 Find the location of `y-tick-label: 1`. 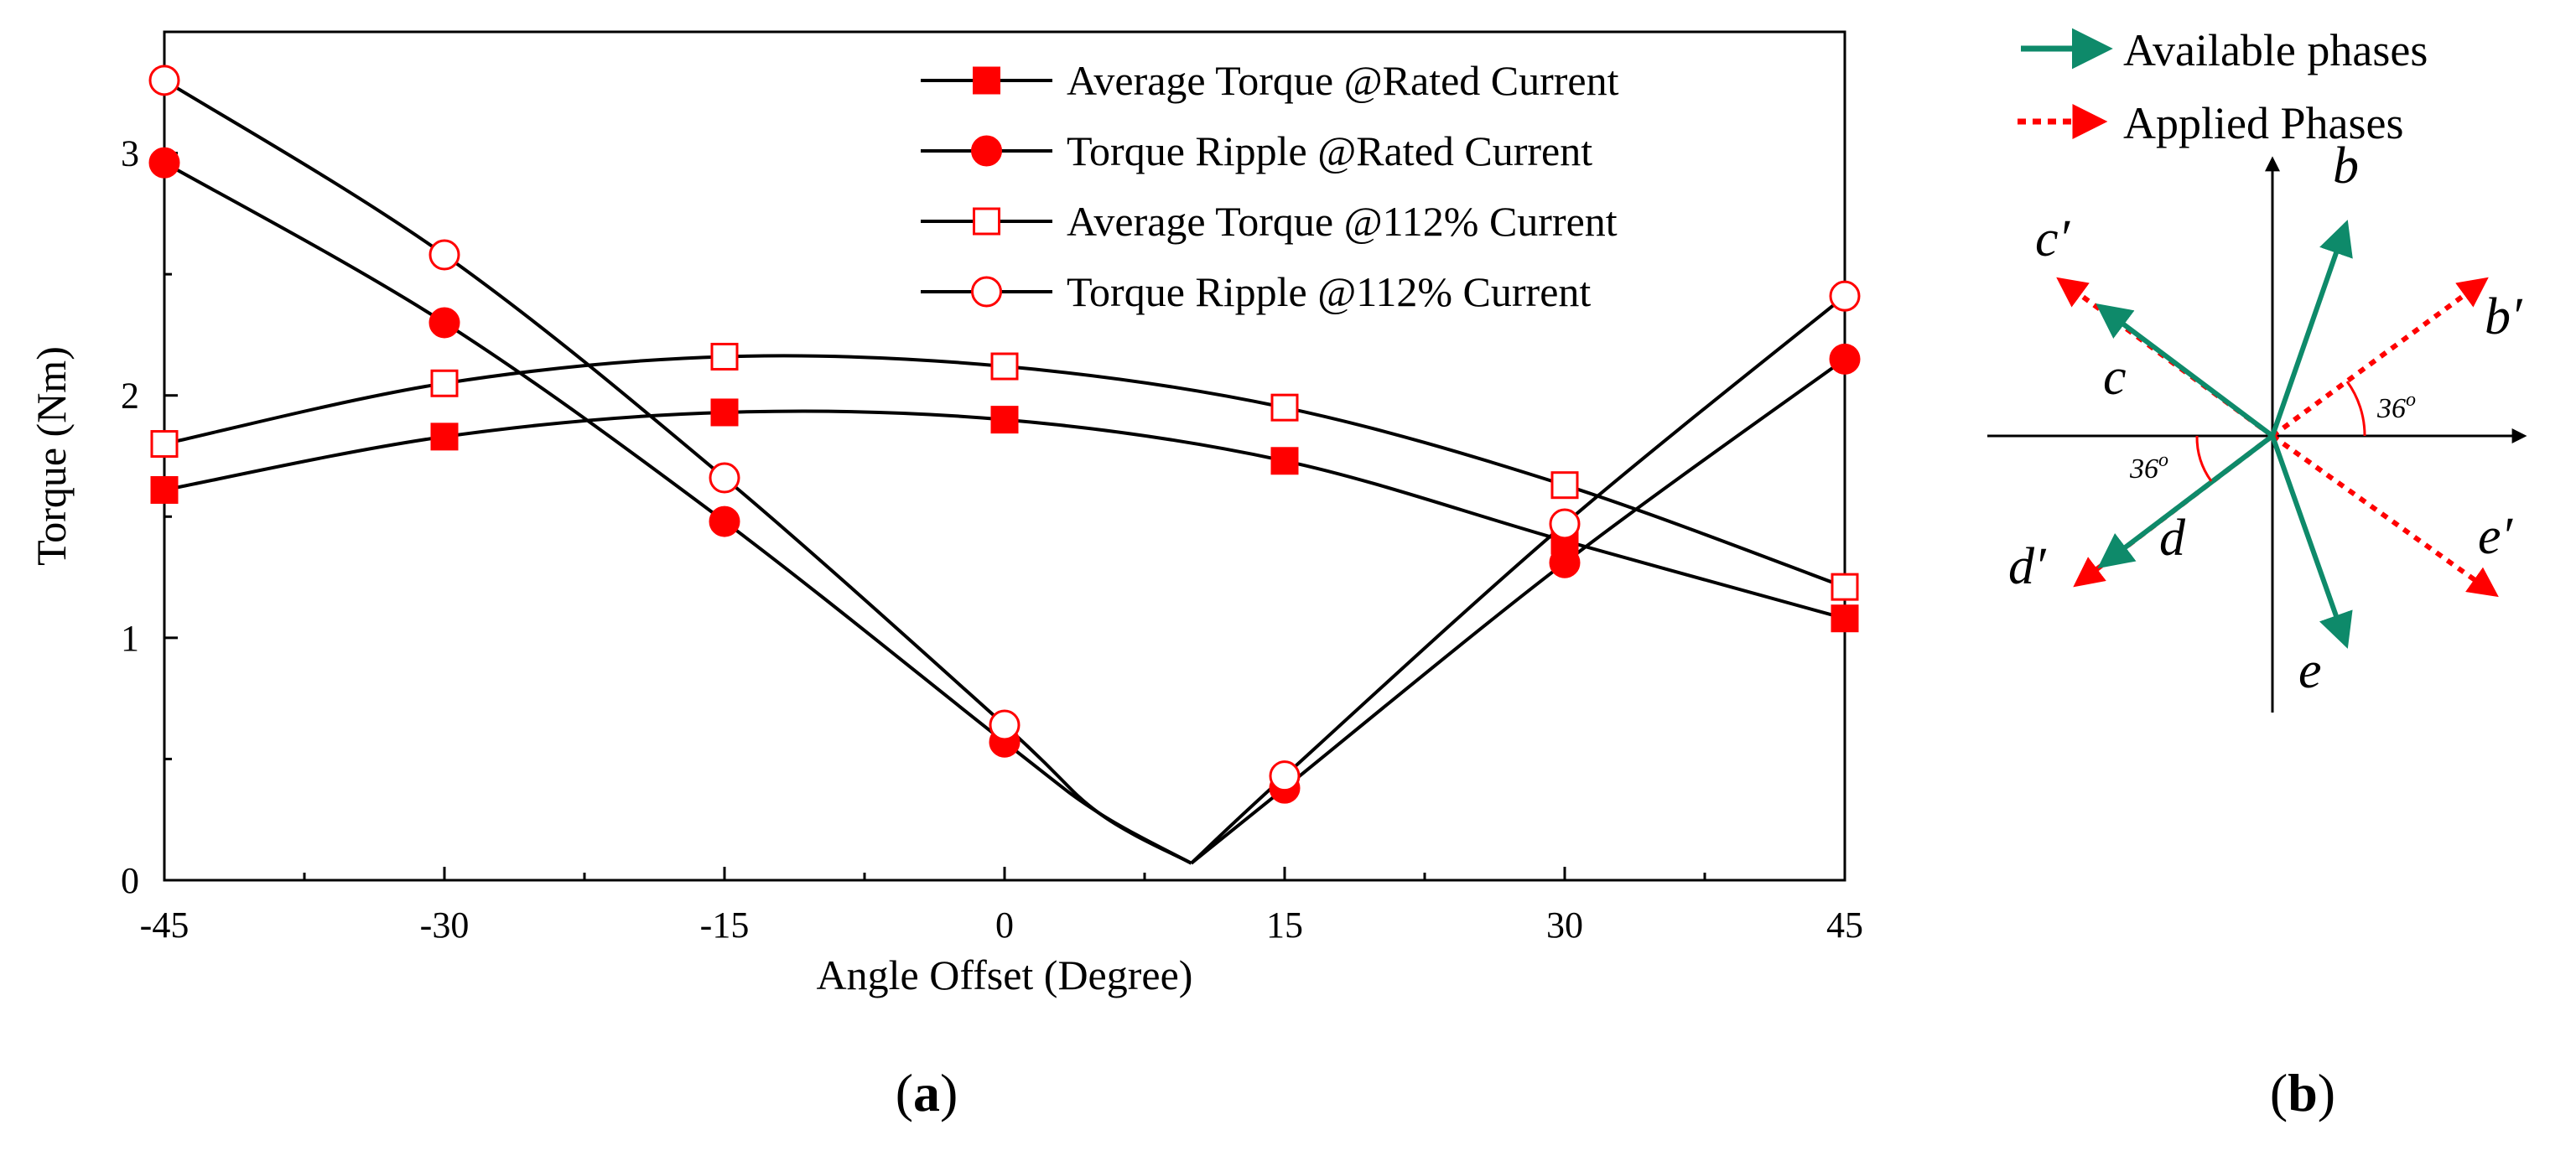

y-tick-label: 1 is located at coordinates (130, 638).